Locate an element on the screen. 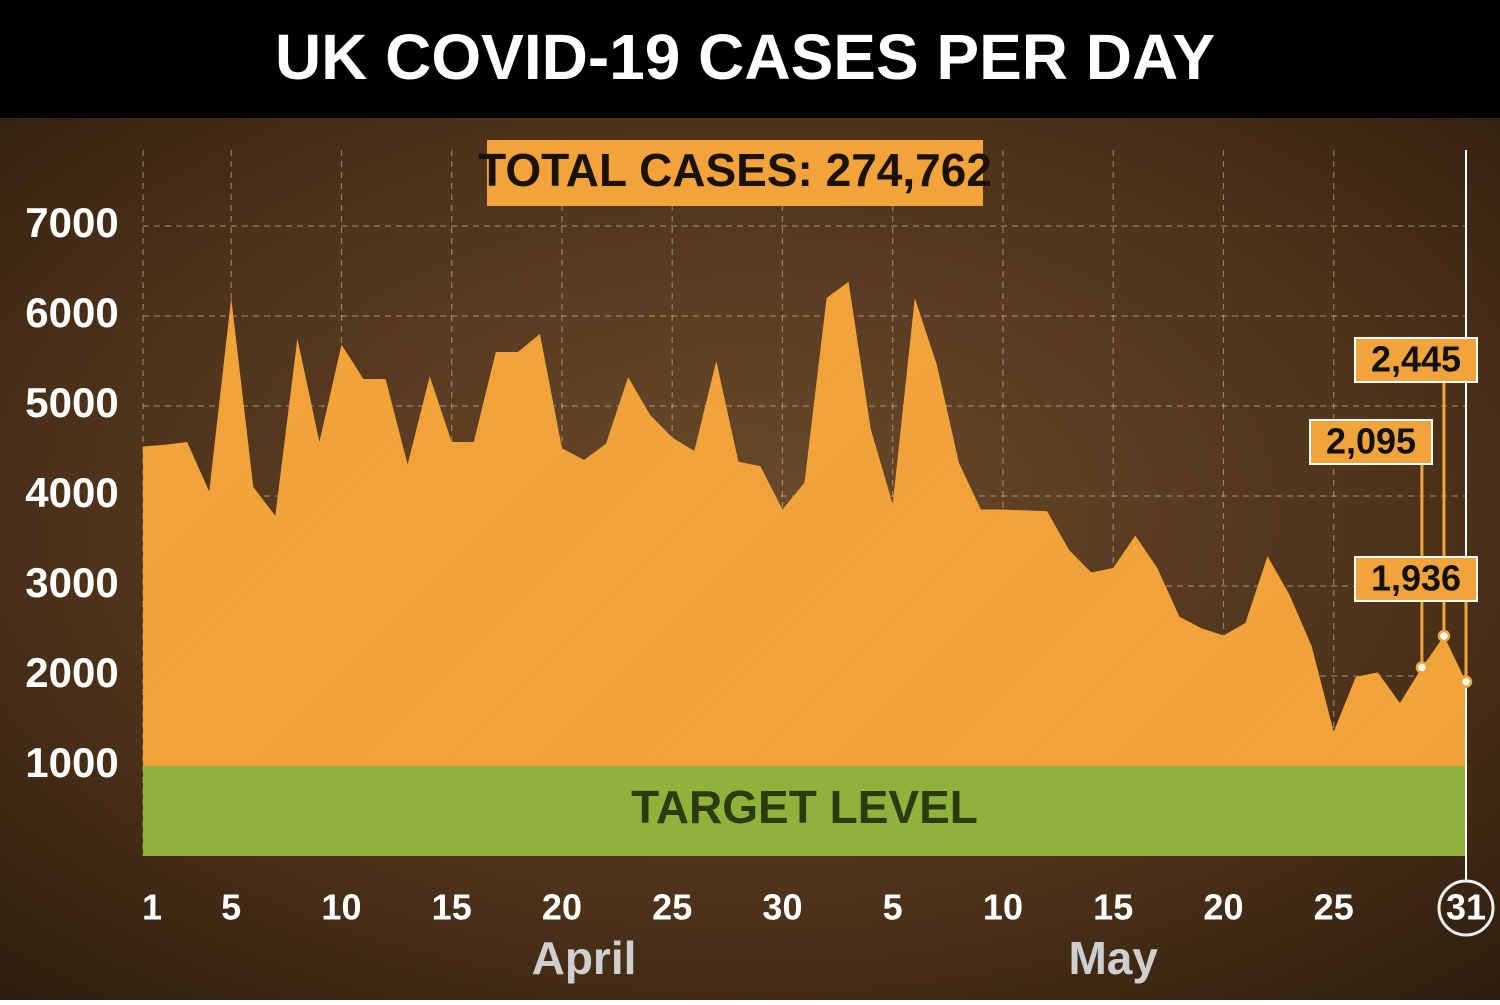  y-tick-label: 7000 is located at coordinates (71, 222).